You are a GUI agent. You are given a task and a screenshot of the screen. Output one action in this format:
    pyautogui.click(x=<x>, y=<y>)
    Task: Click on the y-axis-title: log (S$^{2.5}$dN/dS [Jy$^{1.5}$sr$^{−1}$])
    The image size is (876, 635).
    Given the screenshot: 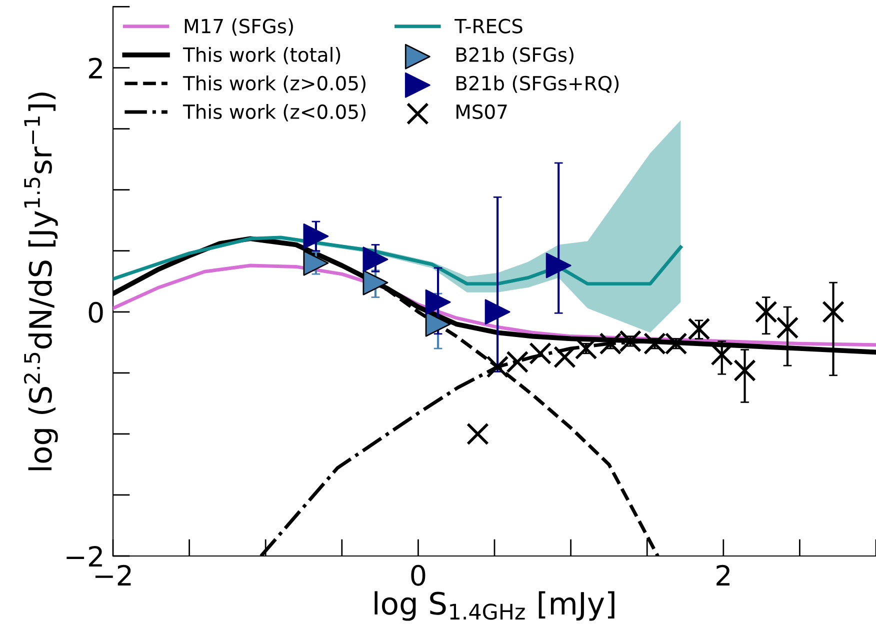 What is the action you would take?
    pyautogui.click(x=41, y=281)
    